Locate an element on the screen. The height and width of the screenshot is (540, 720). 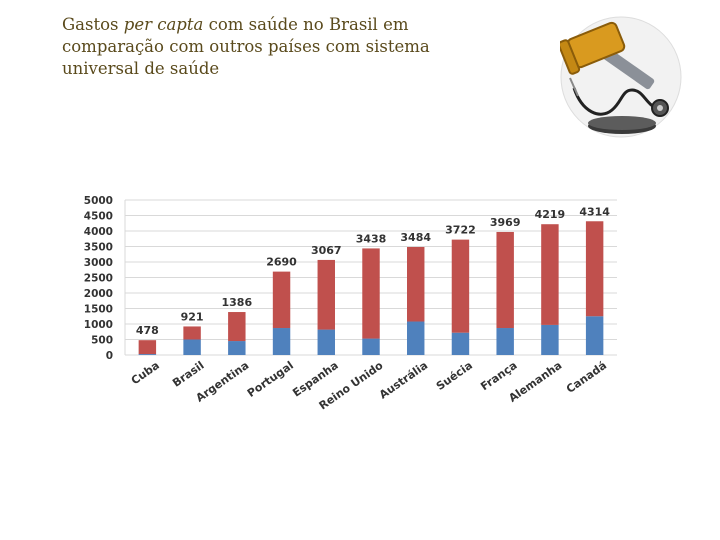
y-tick-label: 500 is located at coordinates (102, 341).